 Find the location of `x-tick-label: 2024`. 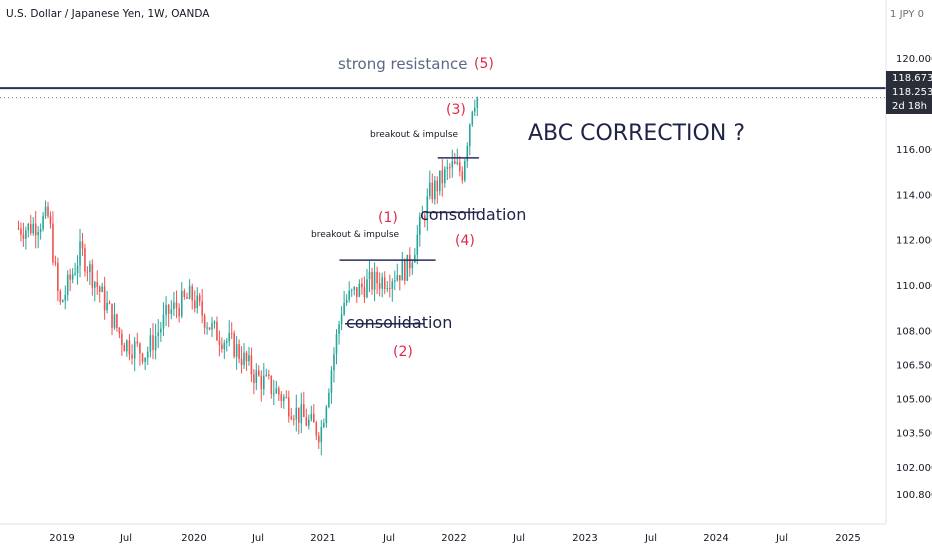

x-tick-label: 2024 is located at coordinates (715, 538).